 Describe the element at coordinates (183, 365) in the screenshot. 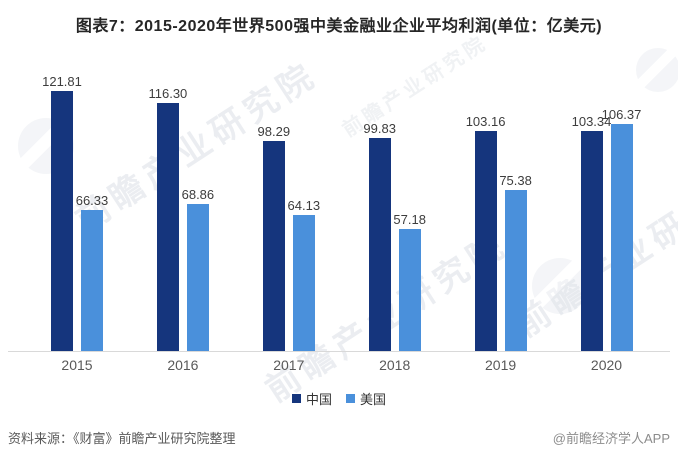

I see `x-tick-label: 2016` at that location.